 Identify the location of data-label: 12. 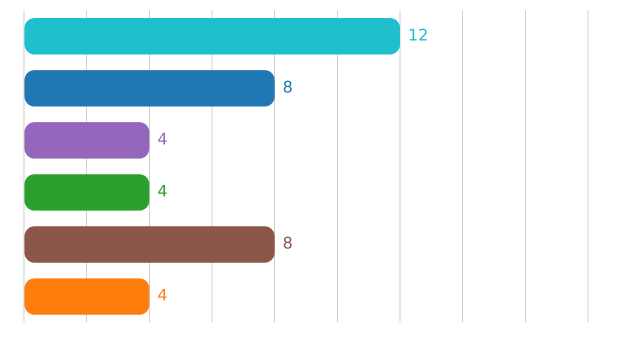
(418, 34).